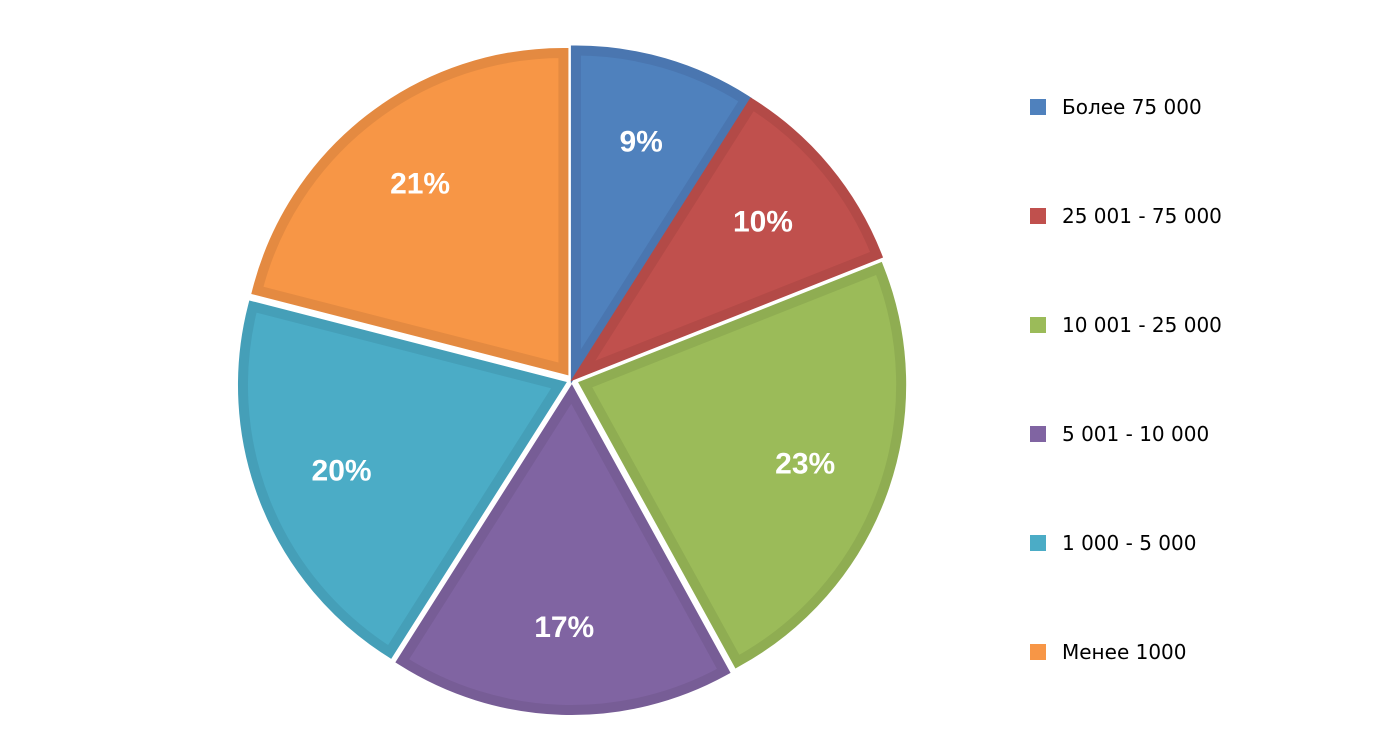  What do you see at coordinates (1129, 543) in the screenshot?
I see `legend-label-5: 1 000 - 5 000` at bounding box center [1129, 543].